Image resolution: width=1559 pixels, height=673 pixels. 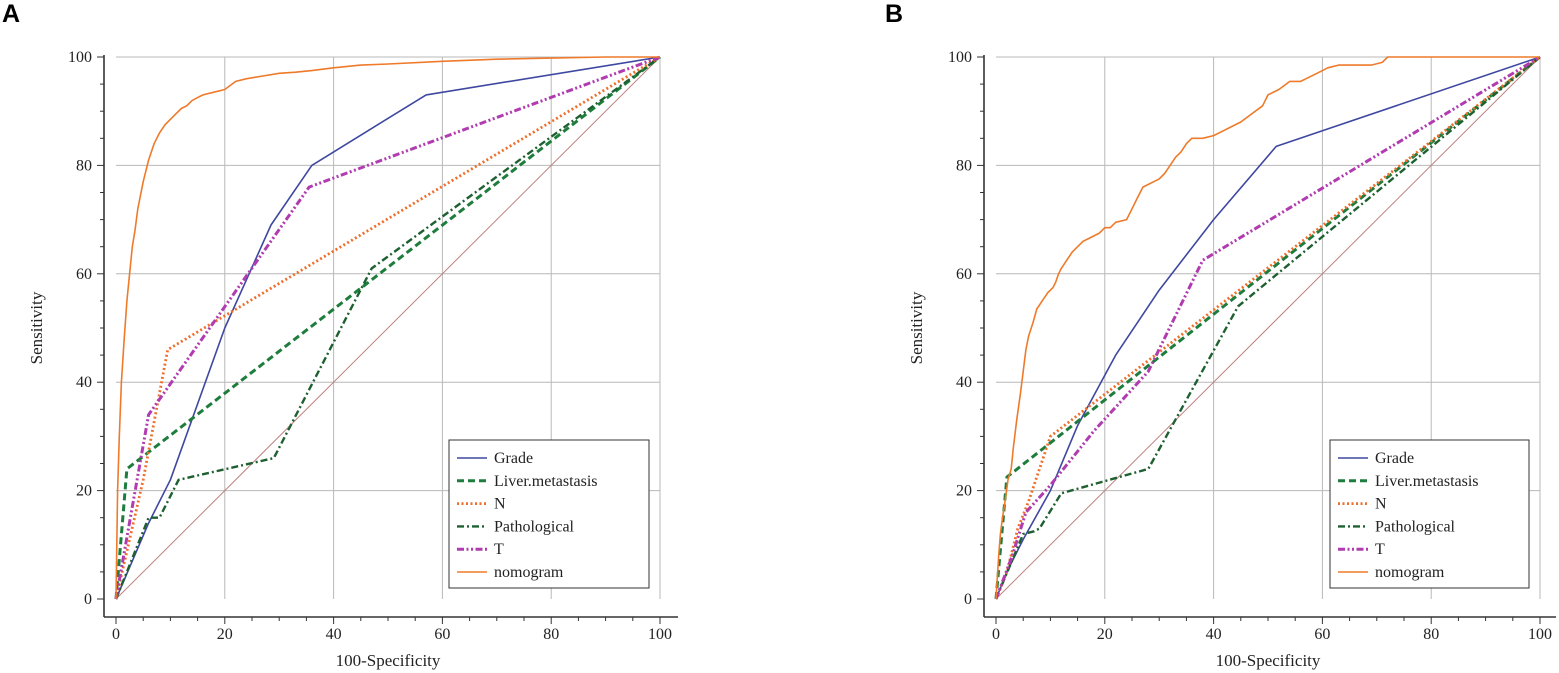 What do you see at coordinates (894, 14) in the screenshot?
I see `panel-label-b: B` at bounding box center [894, 14].